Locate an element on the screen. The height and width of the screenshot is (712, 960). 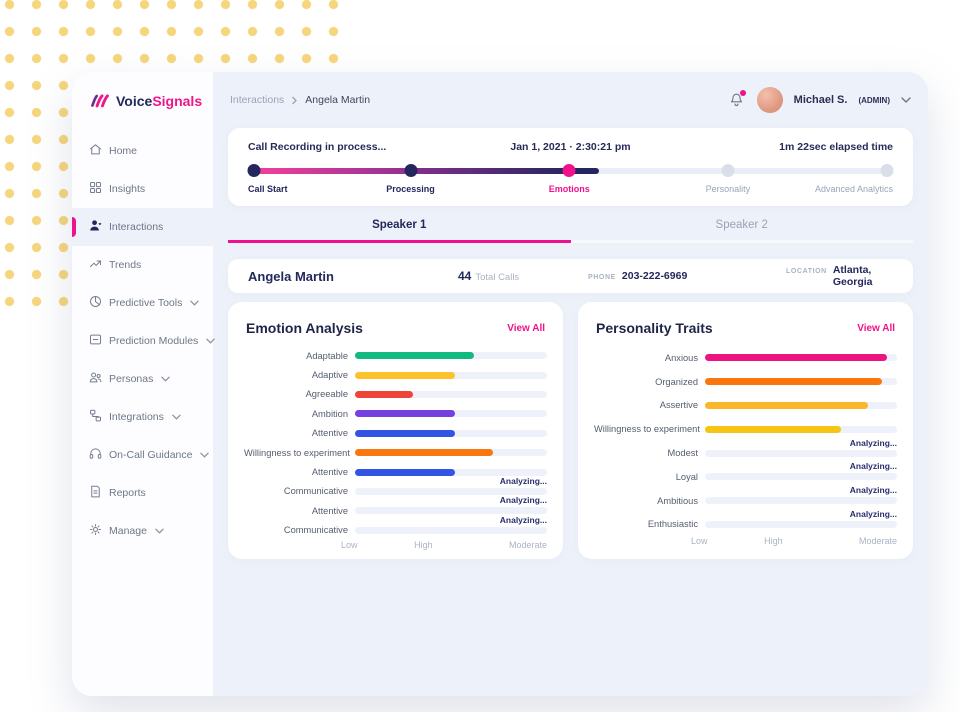
stage-label: Emotions is located at coordinates (569, 189).